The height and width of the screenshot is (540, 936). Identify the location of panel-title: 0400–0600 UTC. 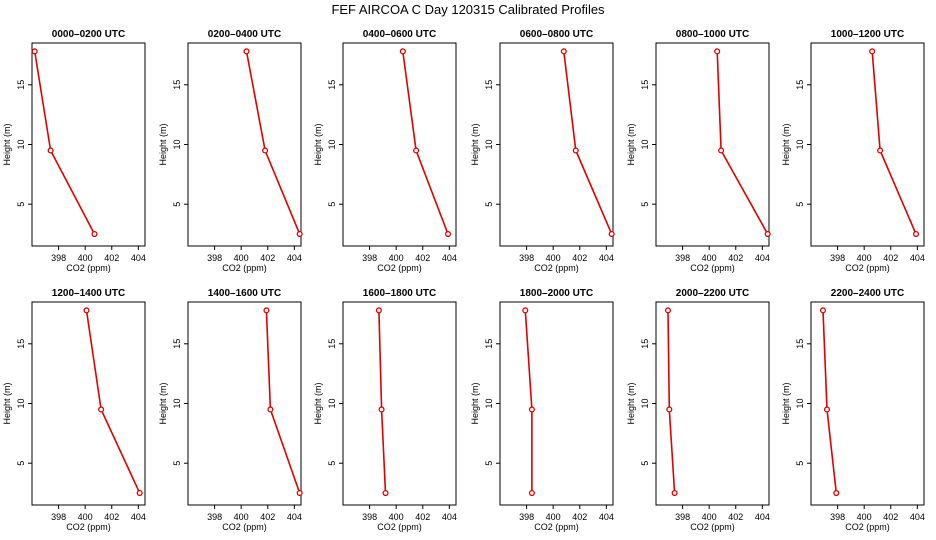
(399, 34).